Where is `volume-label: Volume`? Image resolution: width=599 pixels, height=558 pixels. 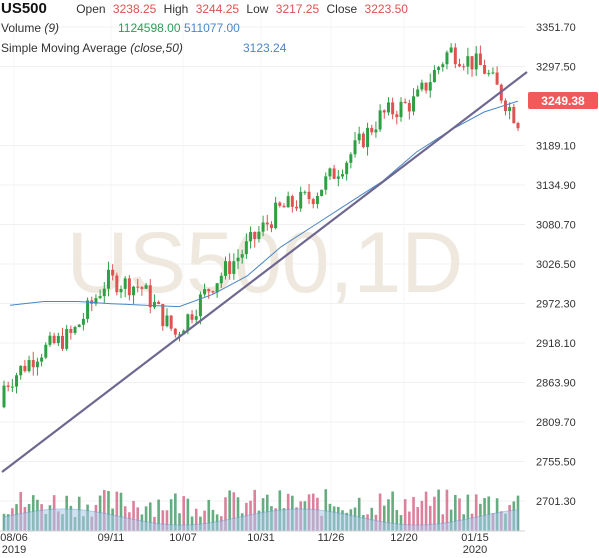 volume-label: Volume is located at coordinates (21, 28).